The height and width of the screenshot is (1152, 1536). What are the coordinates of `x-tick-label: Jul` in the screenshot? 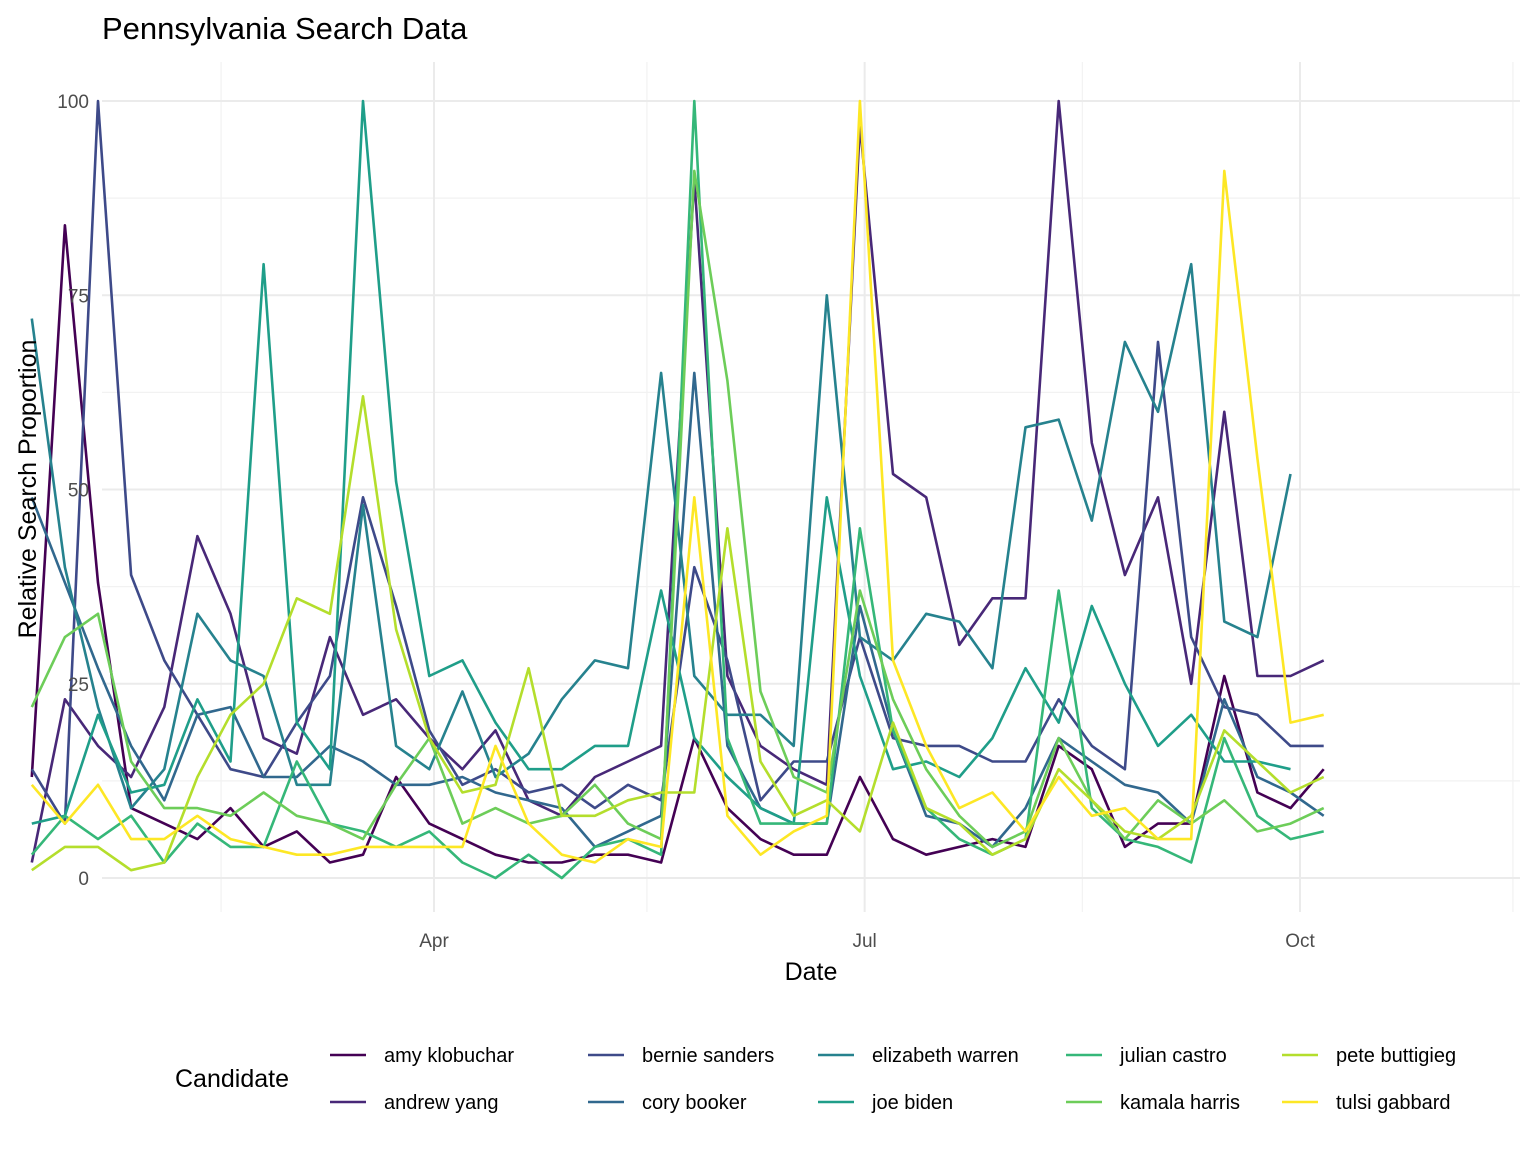 It's located at (864, 941).